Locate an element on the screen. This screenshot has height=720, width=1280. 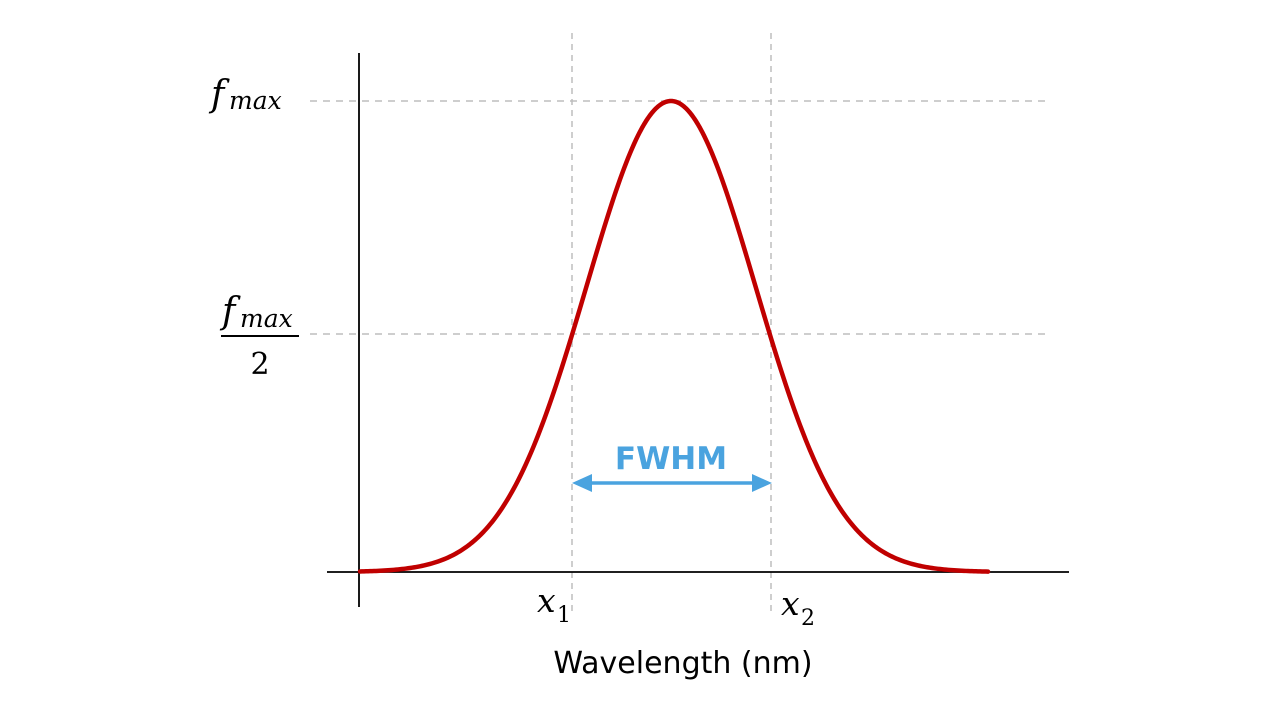
fmax-label-base: f is located at coordinates (219, 94).